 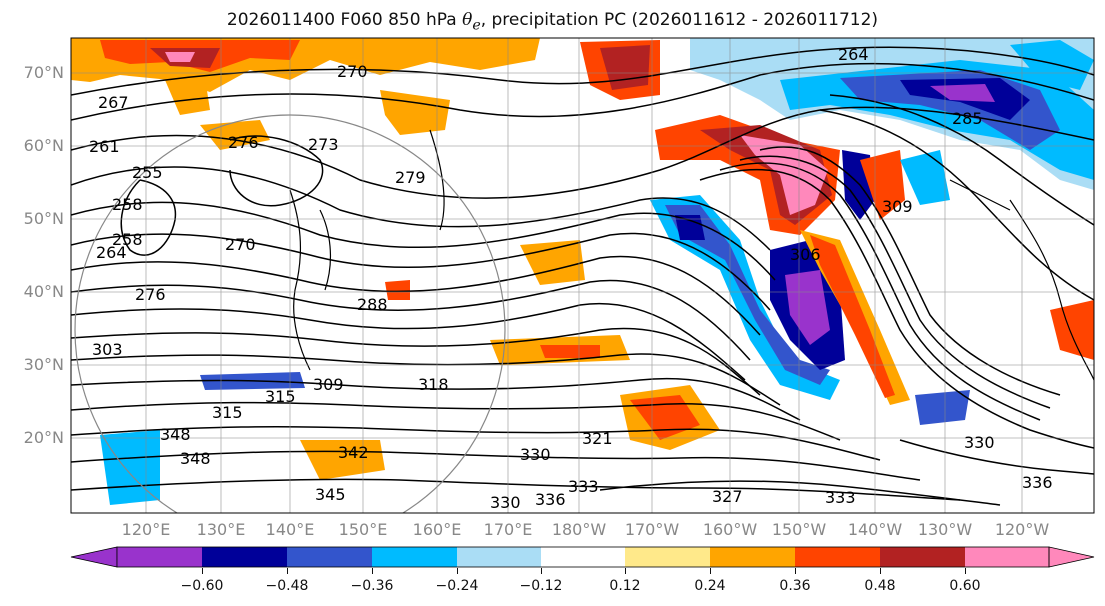 What do you see at coordinates (880, 586) in the screenshot?
I see `colorbar-label: 0.48` at bounding box center [880, 586].